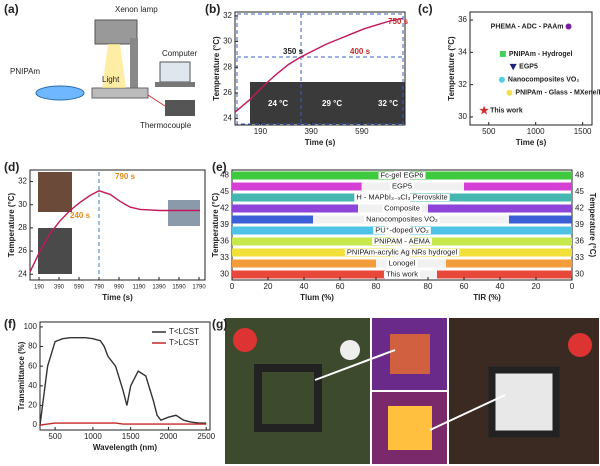  What do you see at coordinates (340, 286) in the screenshot?
I see `x-tick-label: 60` at bounding box center [340, 286].